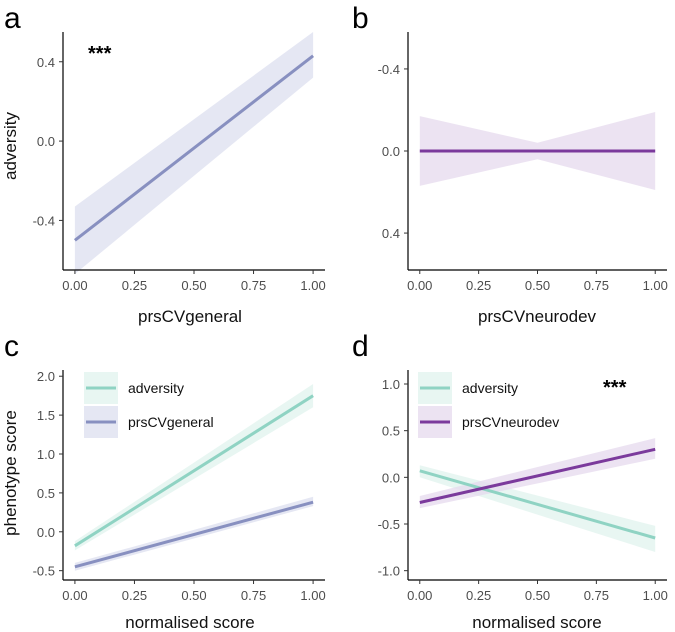 The width and height of the screenshot is (675, 632). Describe the element at coordinates (478, 595) in the screenshot. I see `x-tick-label-d: 0.25` at that location.